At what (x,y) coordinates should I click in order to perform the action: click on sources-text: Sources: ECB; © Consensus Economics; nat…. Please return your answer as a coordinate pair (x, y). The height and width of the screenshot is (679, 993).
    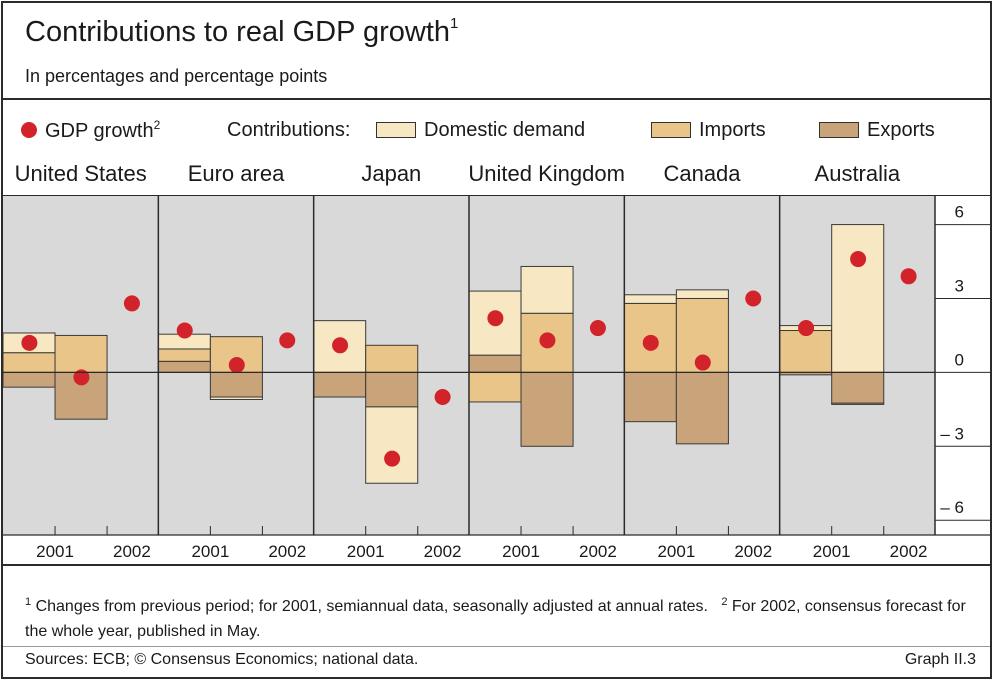
    Looking at the image, I should click on (222, 659).